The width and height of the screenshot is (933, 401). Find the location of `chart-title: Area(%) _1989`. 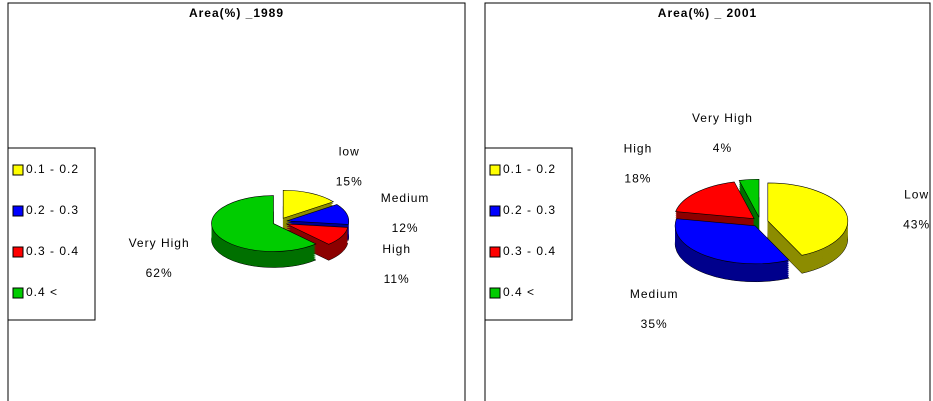

chart-title: Area(%) _1989 is located at coordinates (236, 13).